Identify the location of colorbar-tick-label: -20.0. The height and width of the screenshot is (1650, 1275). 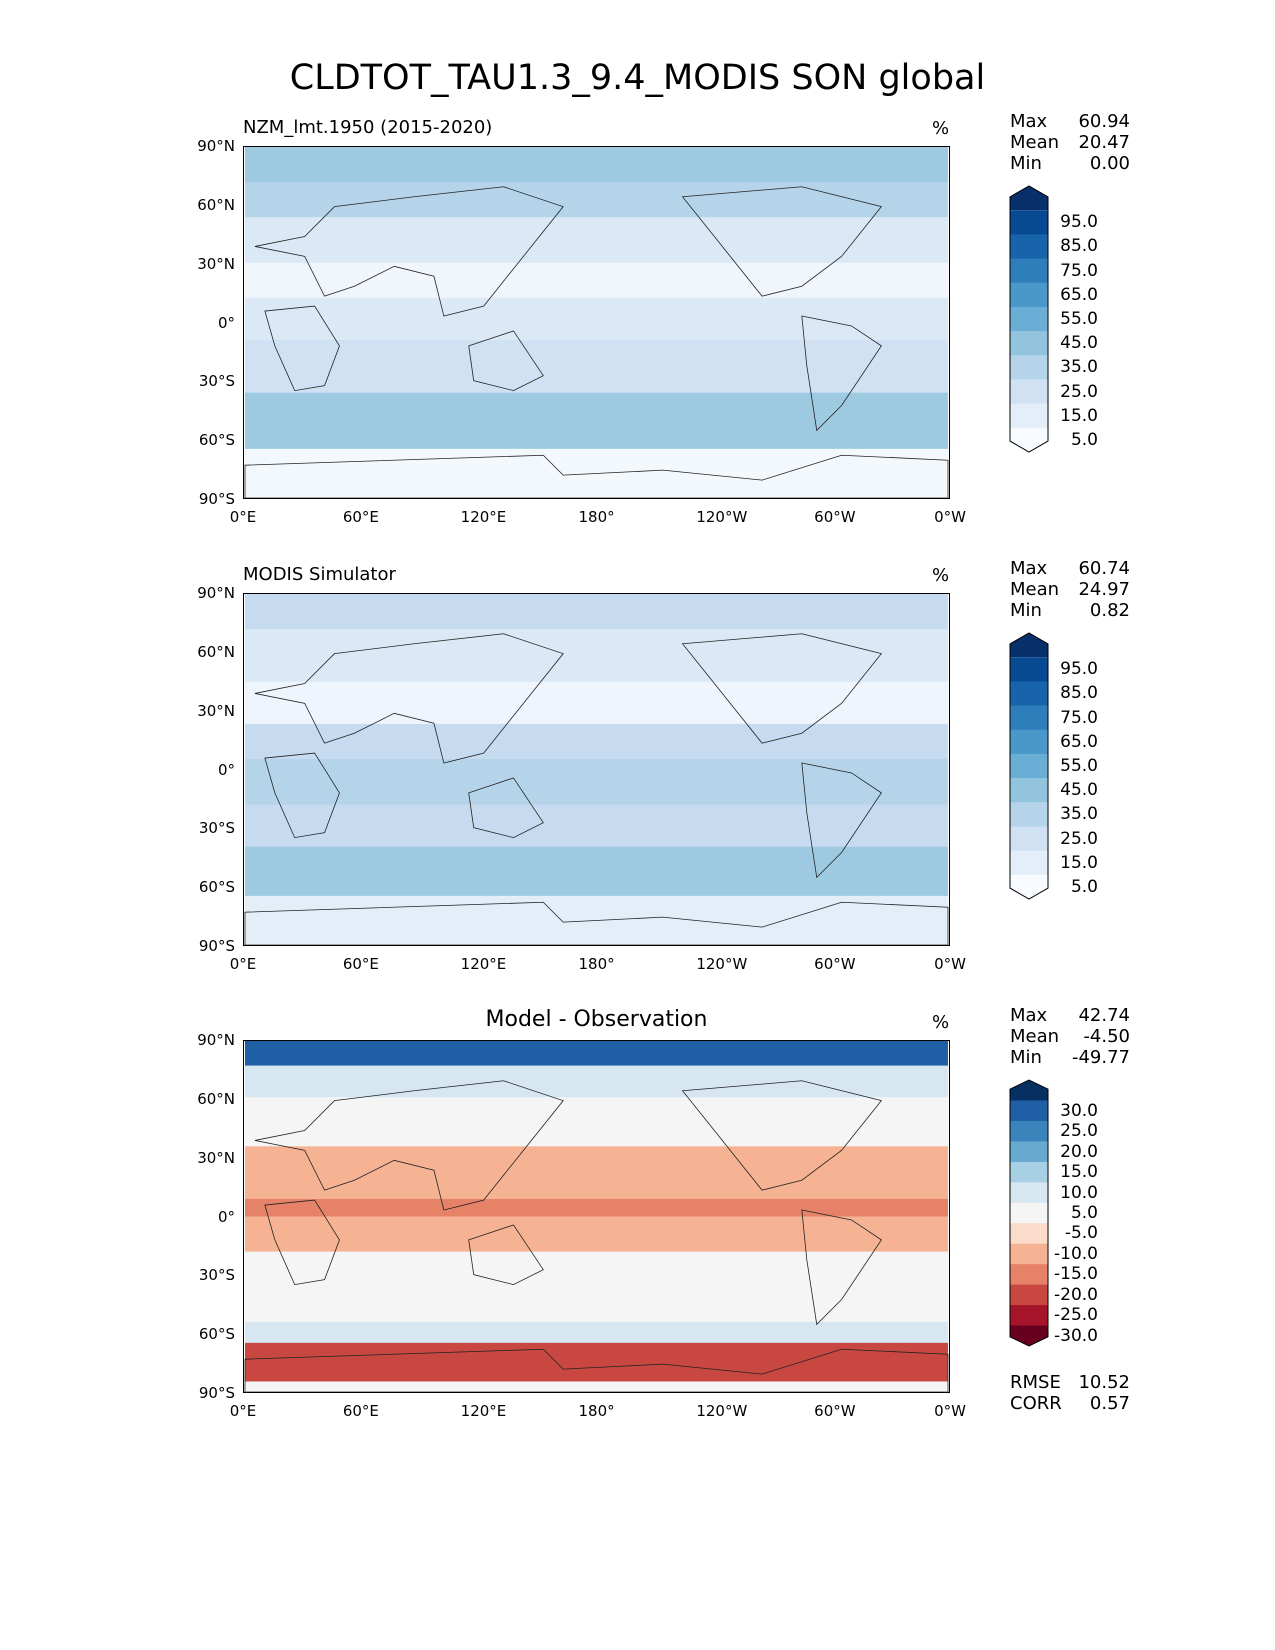
(1076, 1294).